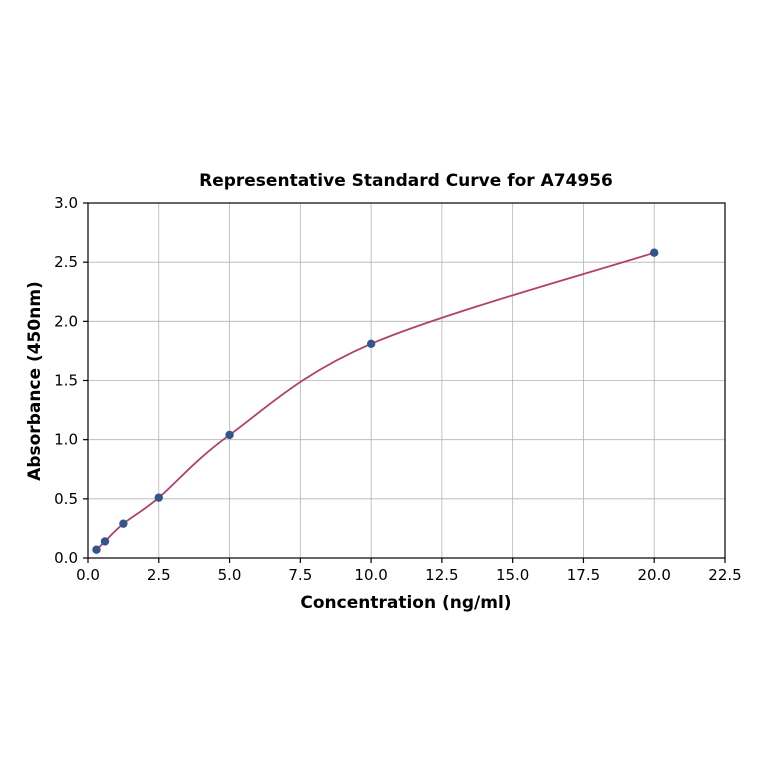  I want to click on x-tick-label: 15.0, so click(512, 575).